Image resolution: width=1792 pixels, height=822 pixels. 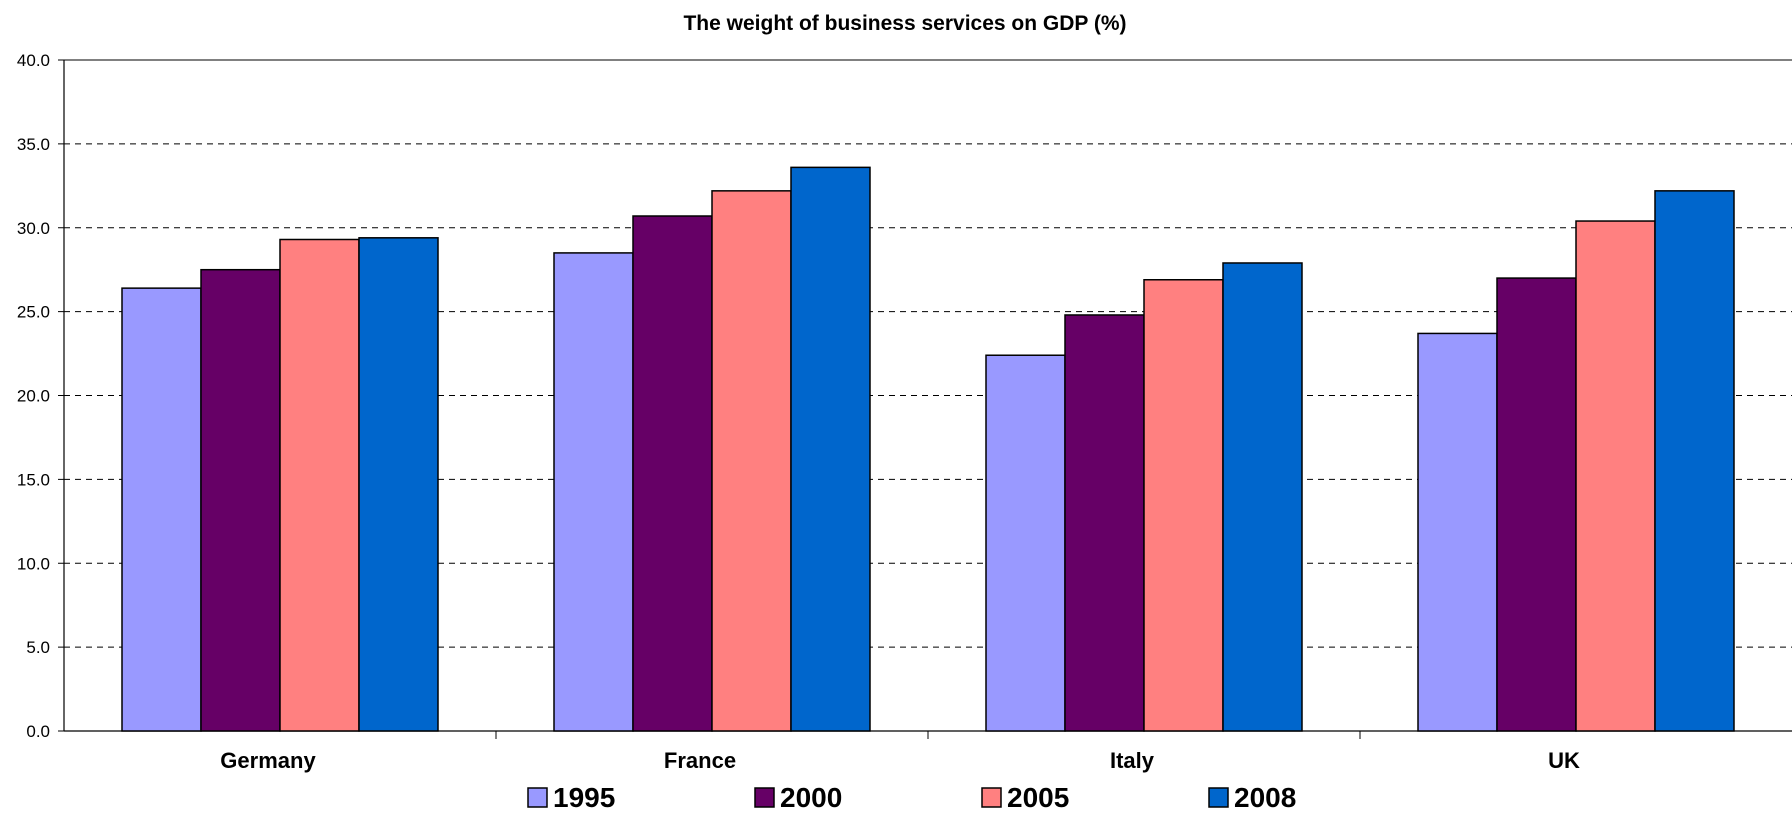 What do you see at coordinates (319, 485) in the screenshot?
I see `bar-germany-2005` at bounding box center [319, 485].